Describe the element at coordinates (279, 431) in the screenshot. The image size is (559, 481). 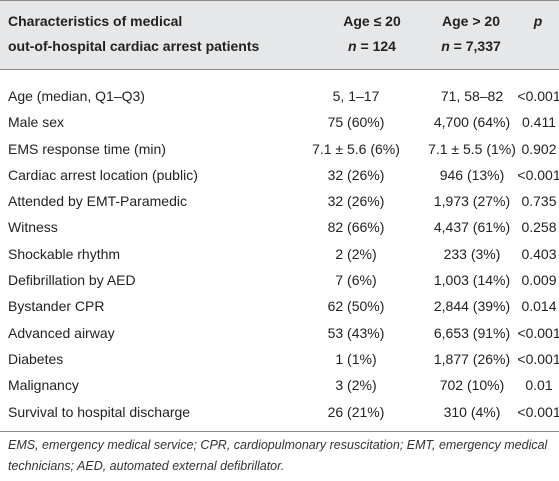
I see `table-bottom-rule` at that location.